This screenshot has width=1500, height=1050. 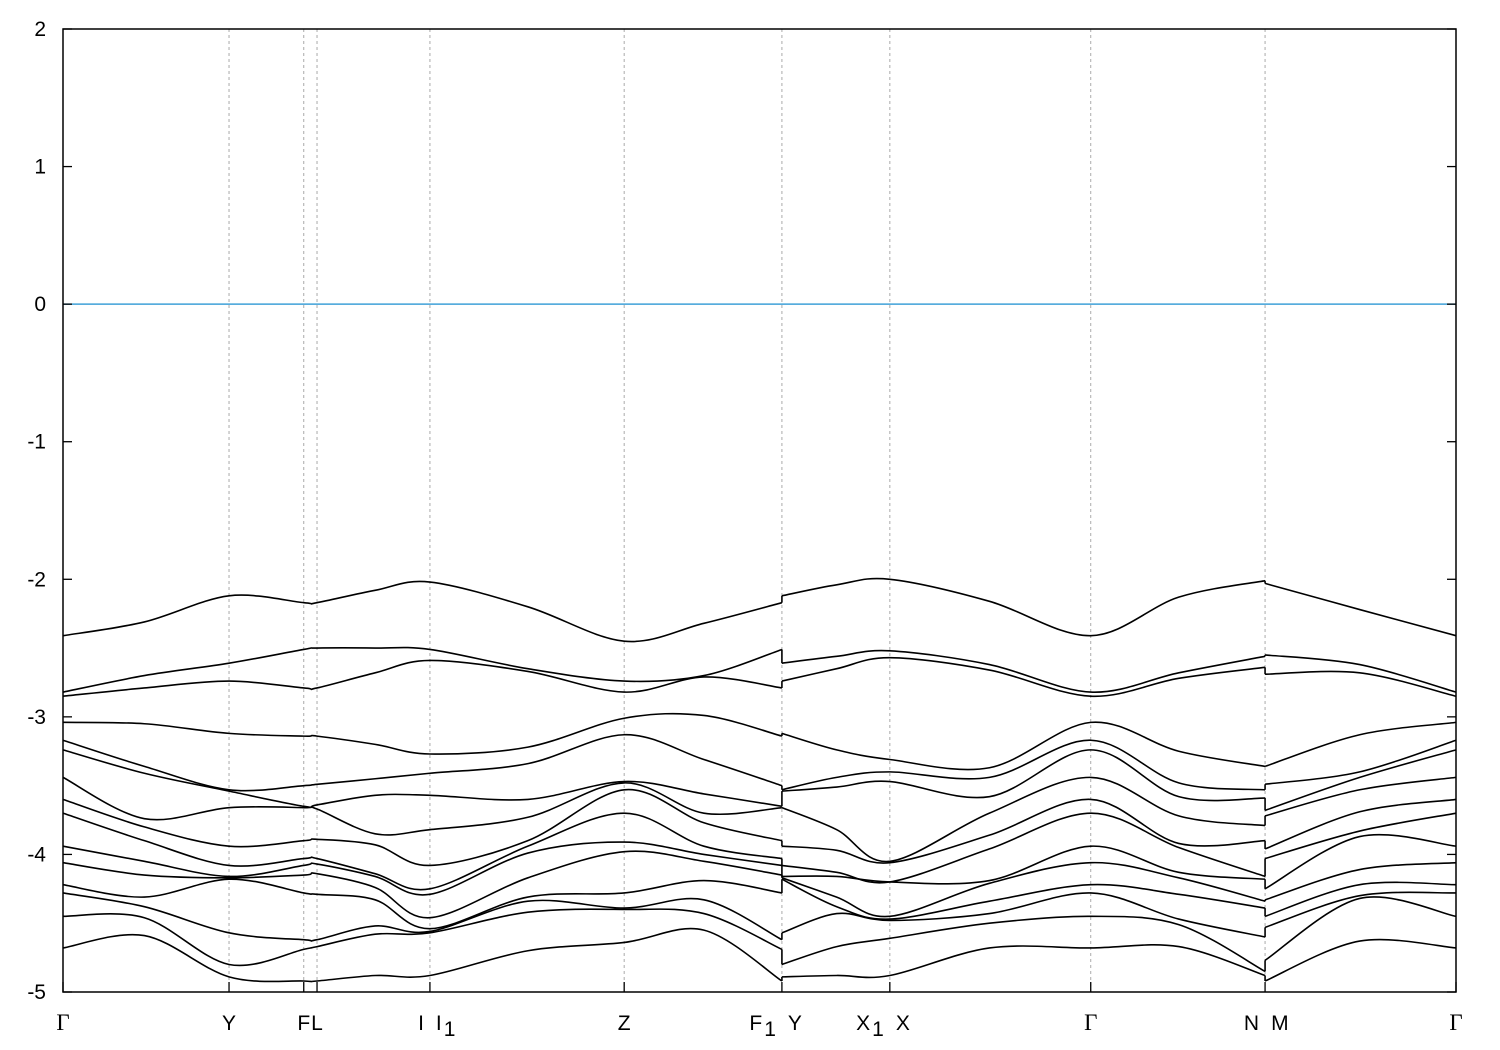 I want to click on y-tick-label: -1, so click(x=36, y=442).